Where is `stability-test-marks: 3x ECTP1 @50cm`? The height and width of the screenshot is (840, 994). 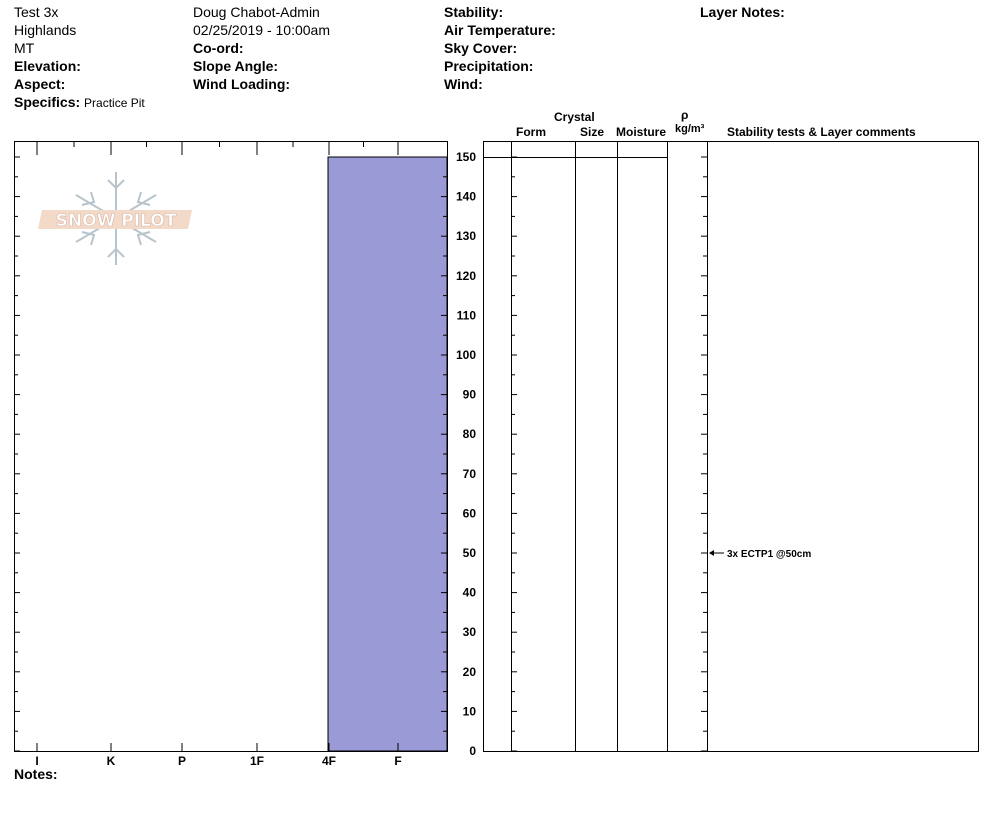 stability-test-marks: 3x ECTP1 @50cm is located at coordinates (760, 554).